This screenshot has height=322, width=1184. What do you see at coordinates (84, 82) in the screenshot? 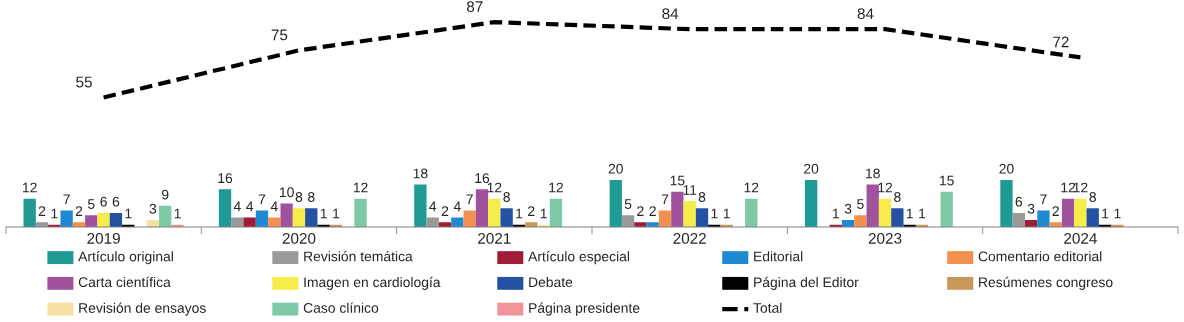
I see `data-label: 55` at bounding box center [84, 82].